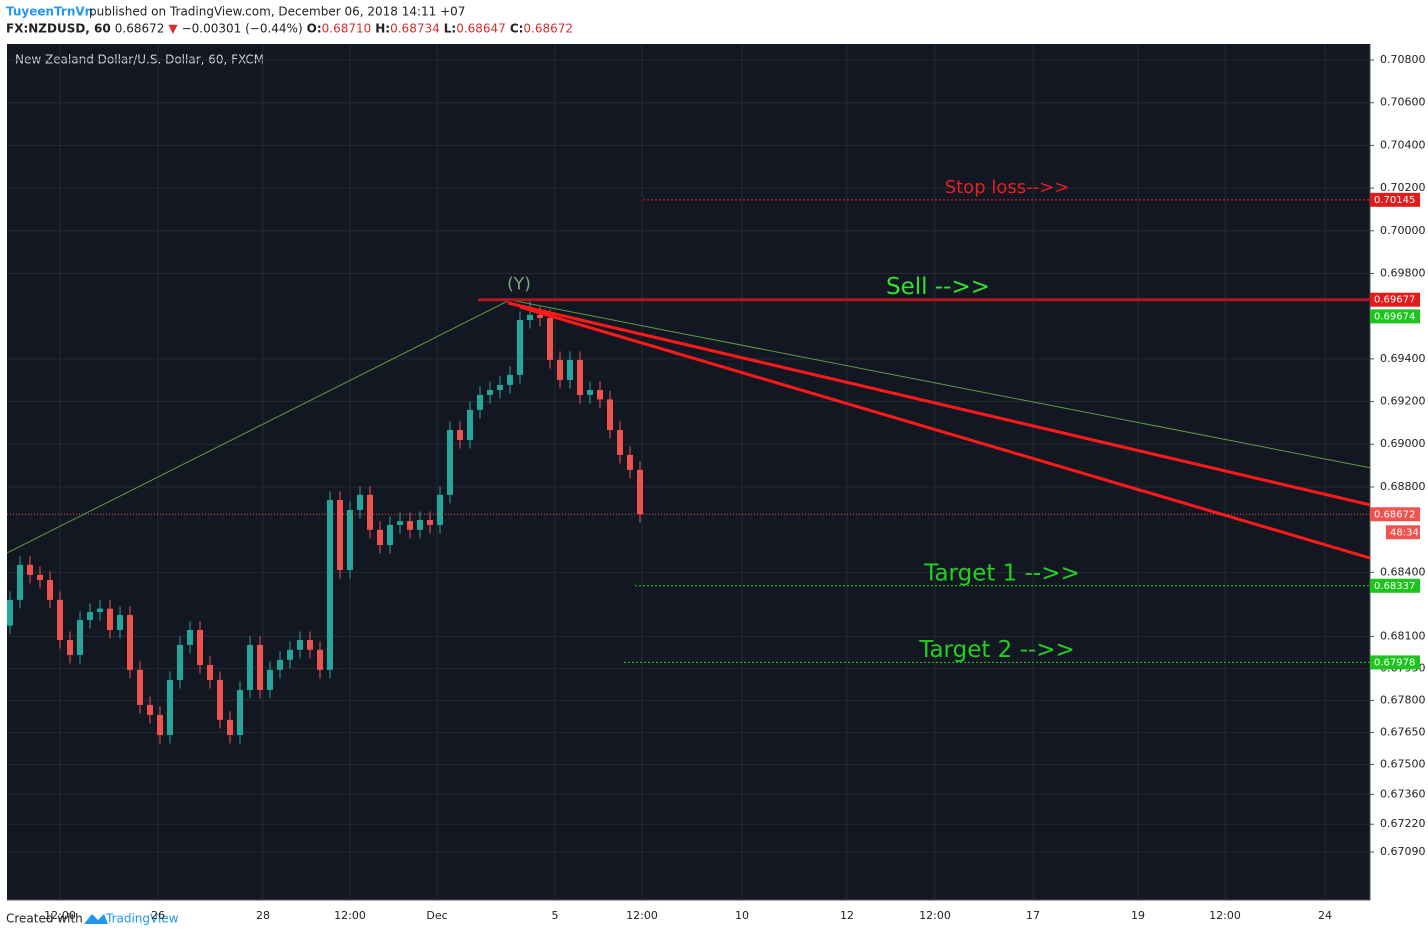  I want to click on level-label: Stop loss-->>, so click(1007, 187).